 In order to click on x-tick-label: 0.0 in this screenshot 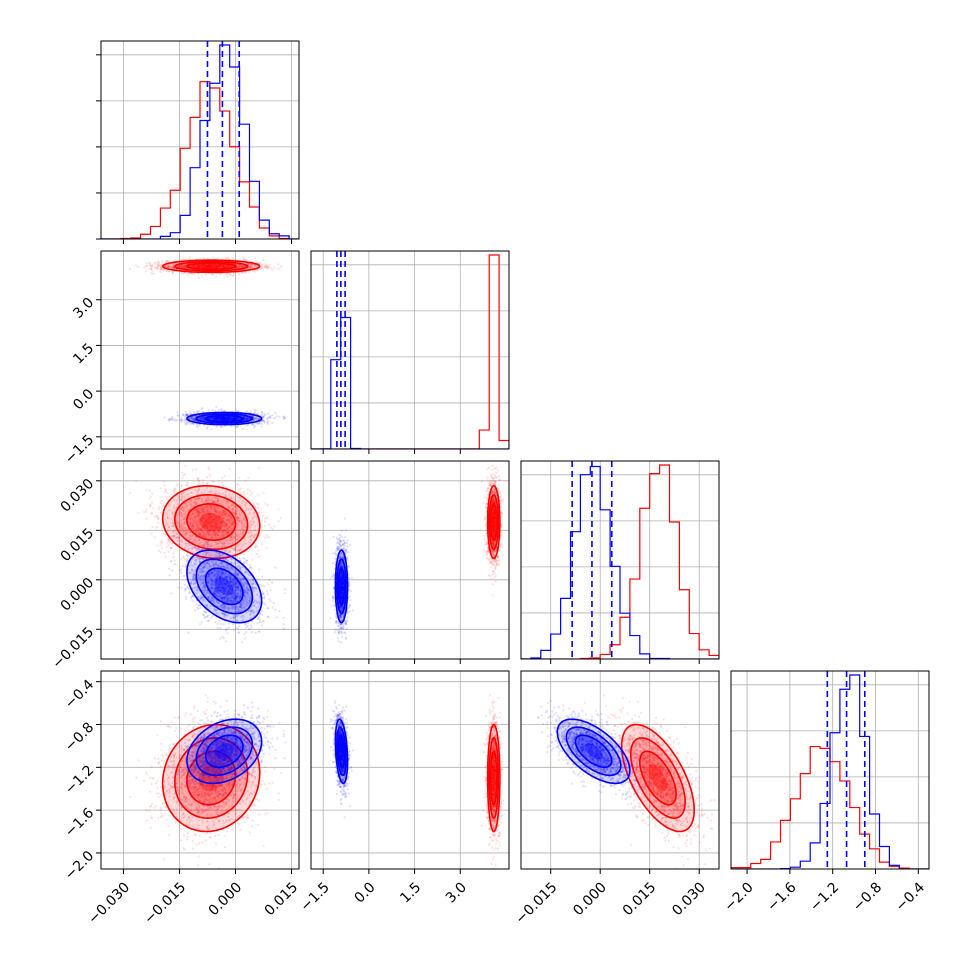, I will do `click(365, 892)`.